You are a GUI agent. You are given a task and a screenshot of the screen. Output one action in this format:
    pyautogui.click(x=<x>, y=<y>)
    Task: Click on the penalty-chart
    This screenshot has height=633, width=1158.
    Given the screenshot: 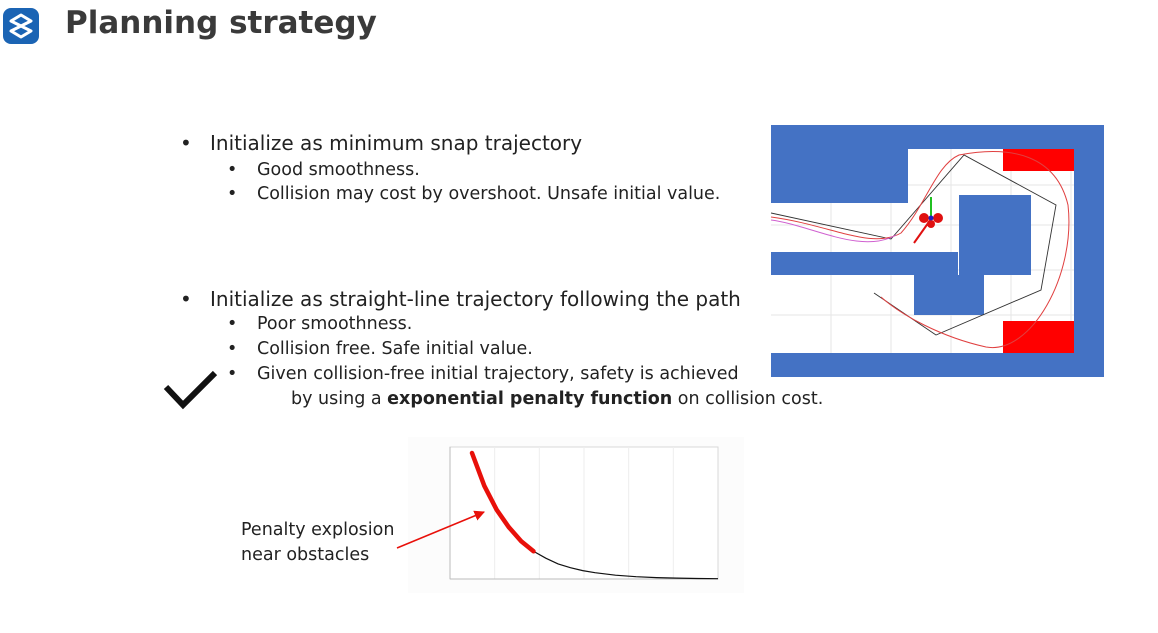 What is the action you would take?
    pyautogui.click(x=576, y=515)
    